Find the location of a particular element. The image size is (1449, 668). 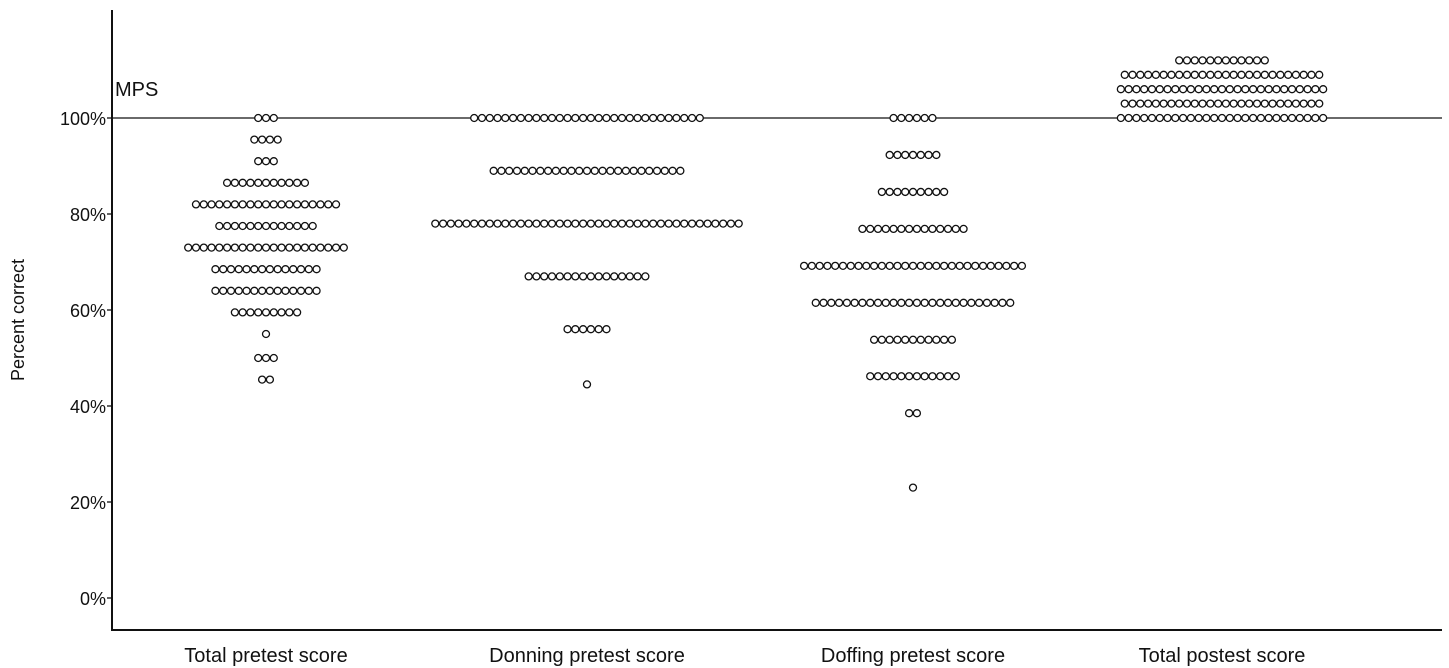

y-axis-title: Percent correct is located at coordinates (18, 320).